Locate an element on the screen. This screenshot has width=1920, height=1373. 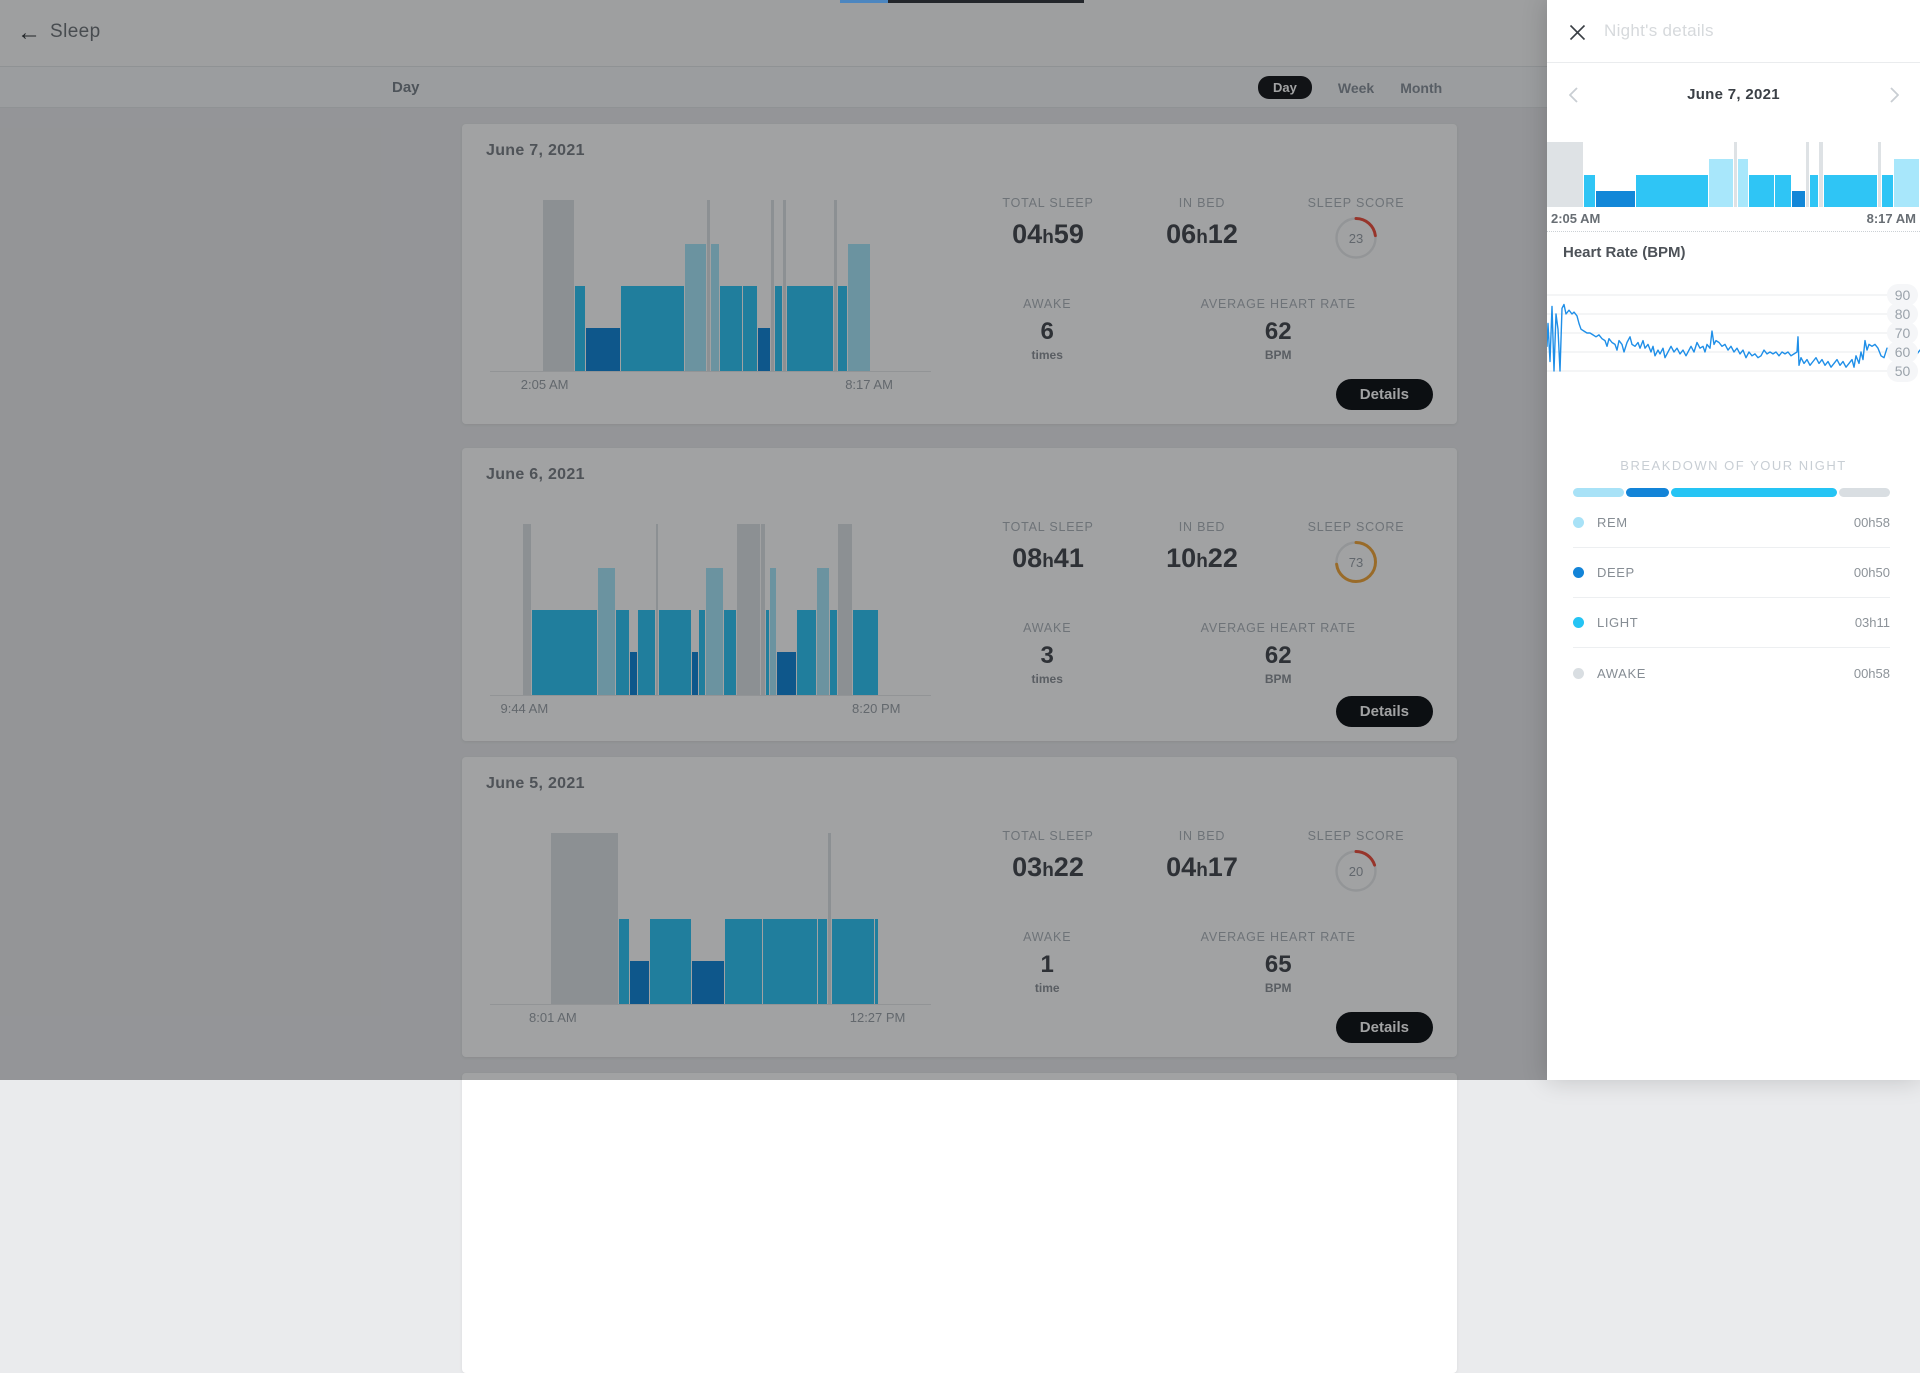
breakdown-bar is located at coordinates (1731, 492).